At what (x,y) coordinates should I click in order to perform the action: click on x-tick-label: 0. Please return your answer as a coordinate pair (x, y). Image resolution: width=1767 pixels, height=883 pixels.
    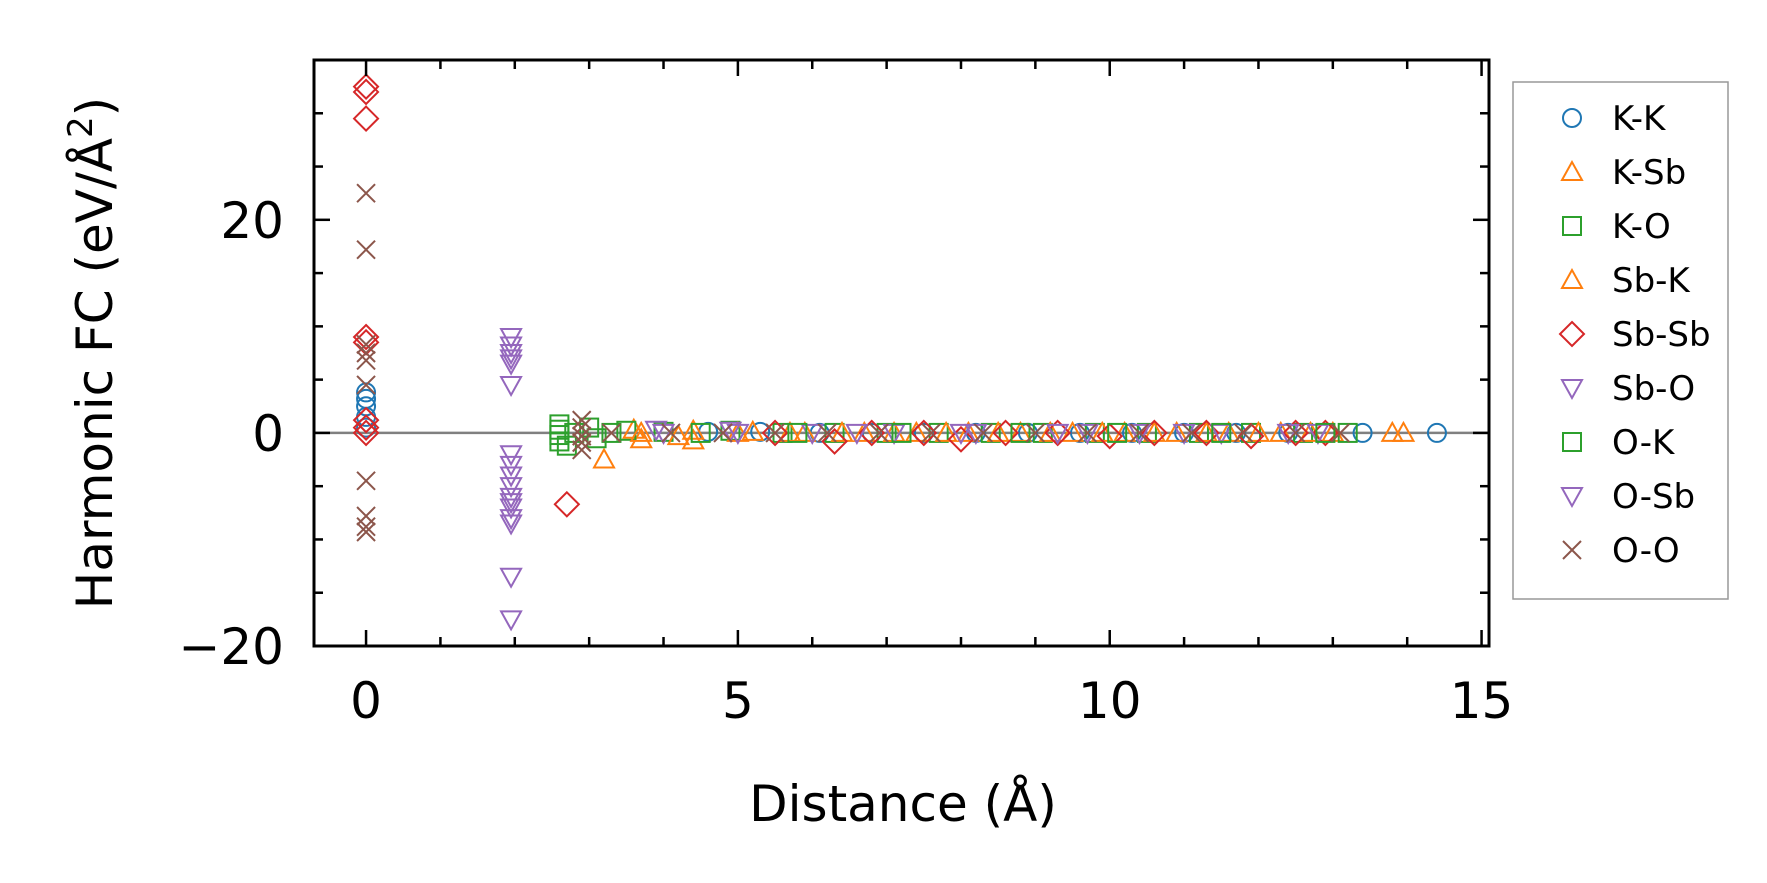
    Looking at the image, I should click on (366, 701).